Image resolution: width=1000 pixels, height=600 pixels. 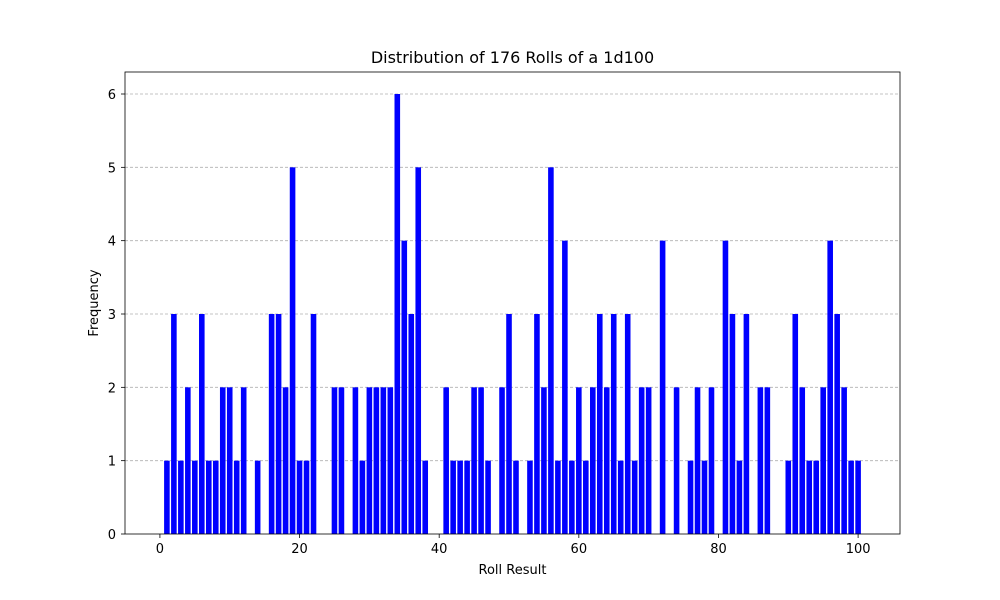 What do you see at coordinates (112, 168) in the screenshot?
I see `y-tick-label: 5` at bounding box center [112, 168].